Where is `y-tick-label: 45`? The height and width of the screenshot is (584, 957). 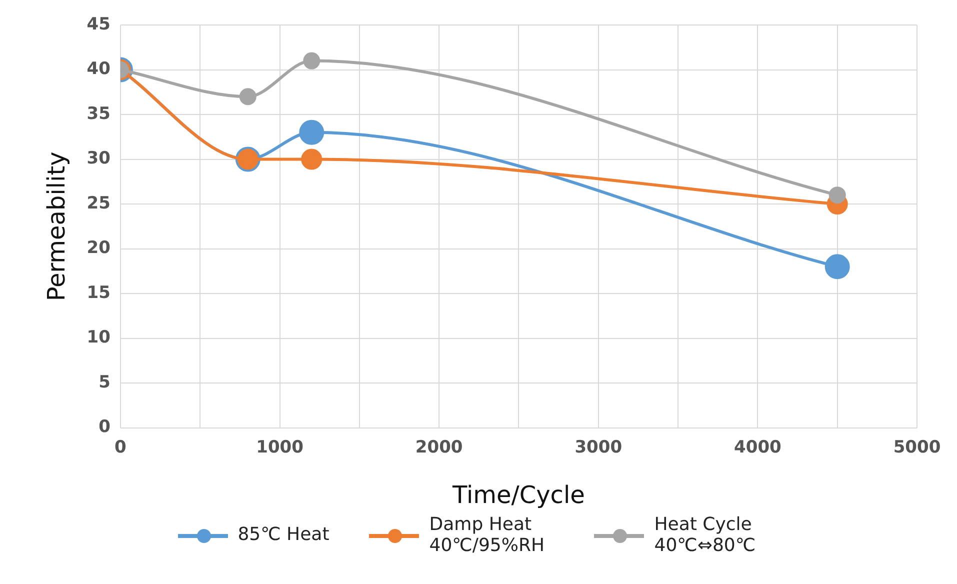 y-tick-label: 45 is located at coordinates (98, 24).